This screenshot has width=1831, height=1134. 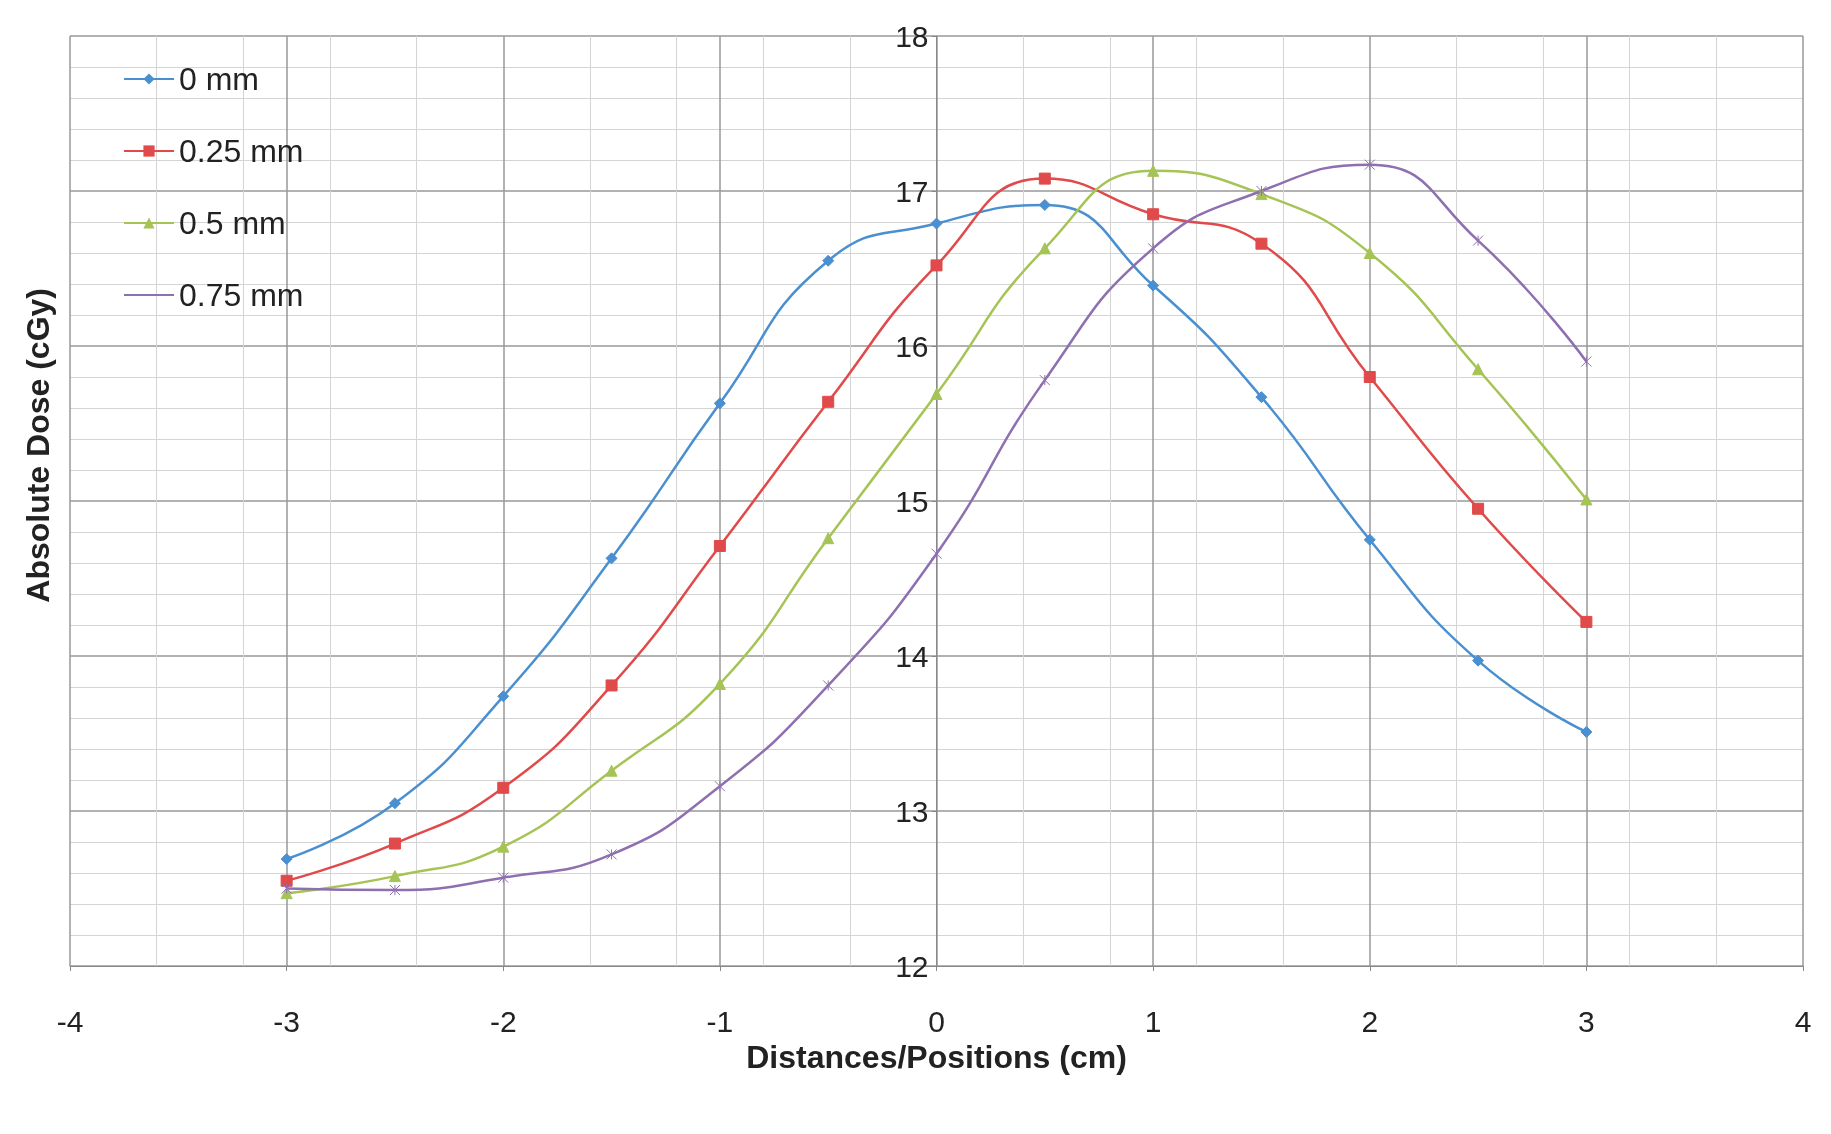 I want to click on x-tick-label: 3, so click(x=1586, y=1021).